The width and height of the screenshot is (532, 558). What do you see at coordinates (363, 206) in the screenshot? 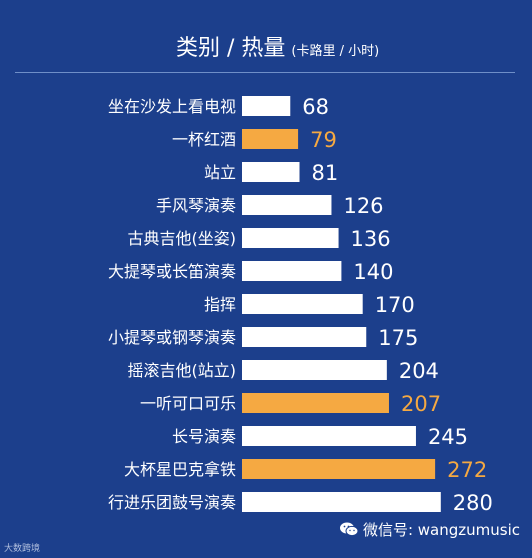
I see `value-label: 126` at bounding box center [363, 206].